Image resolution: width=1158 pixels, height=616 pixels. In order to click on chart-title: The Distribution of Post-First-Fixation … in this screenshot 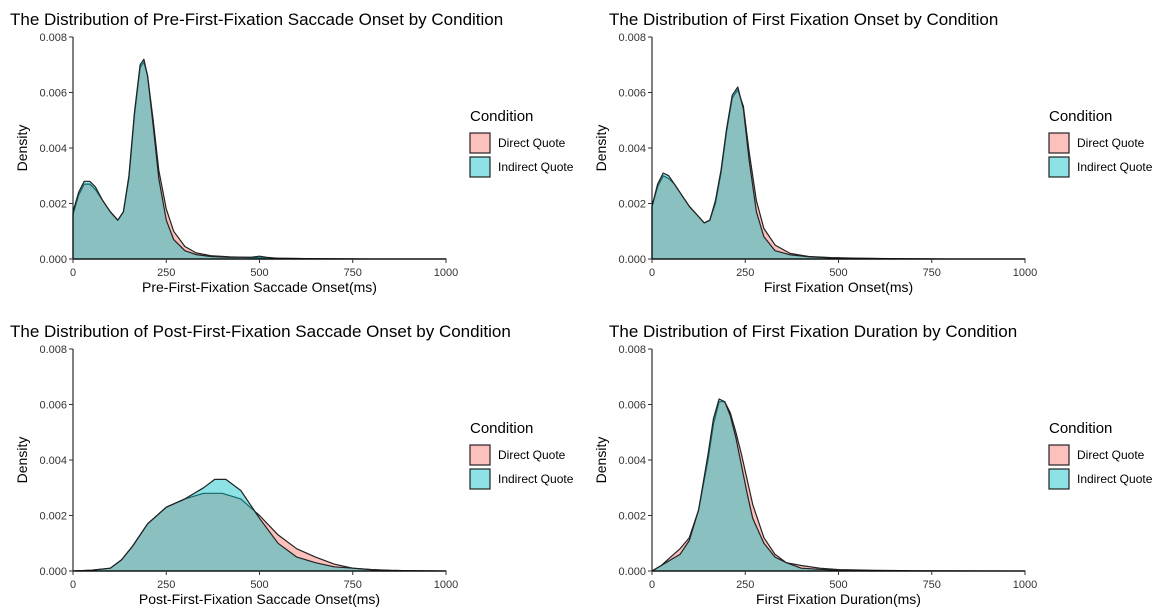, I will do `click(260, 331)`.